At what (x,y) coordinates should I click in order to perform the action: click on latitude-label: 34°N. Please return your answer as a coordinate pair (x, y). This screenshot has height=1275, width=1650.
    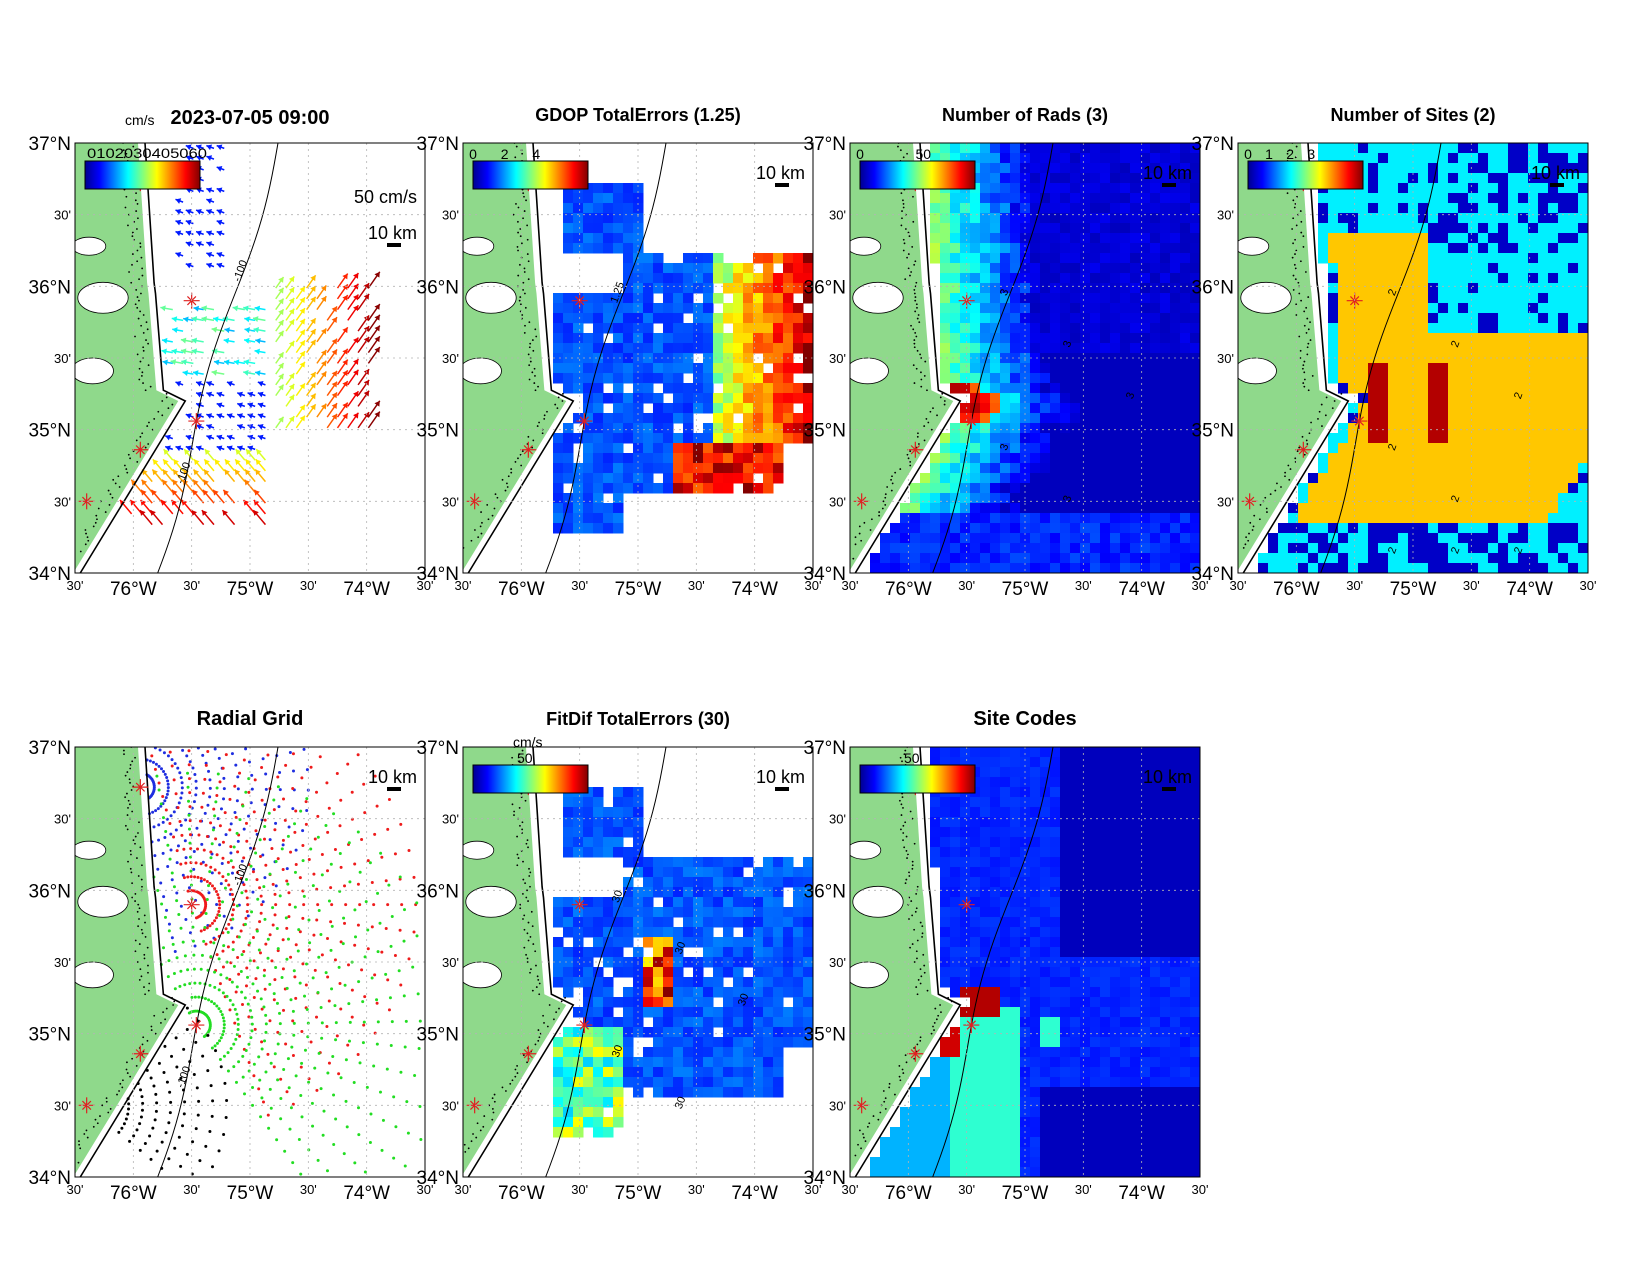
    Looking at the image, I should click on (1213, 574).